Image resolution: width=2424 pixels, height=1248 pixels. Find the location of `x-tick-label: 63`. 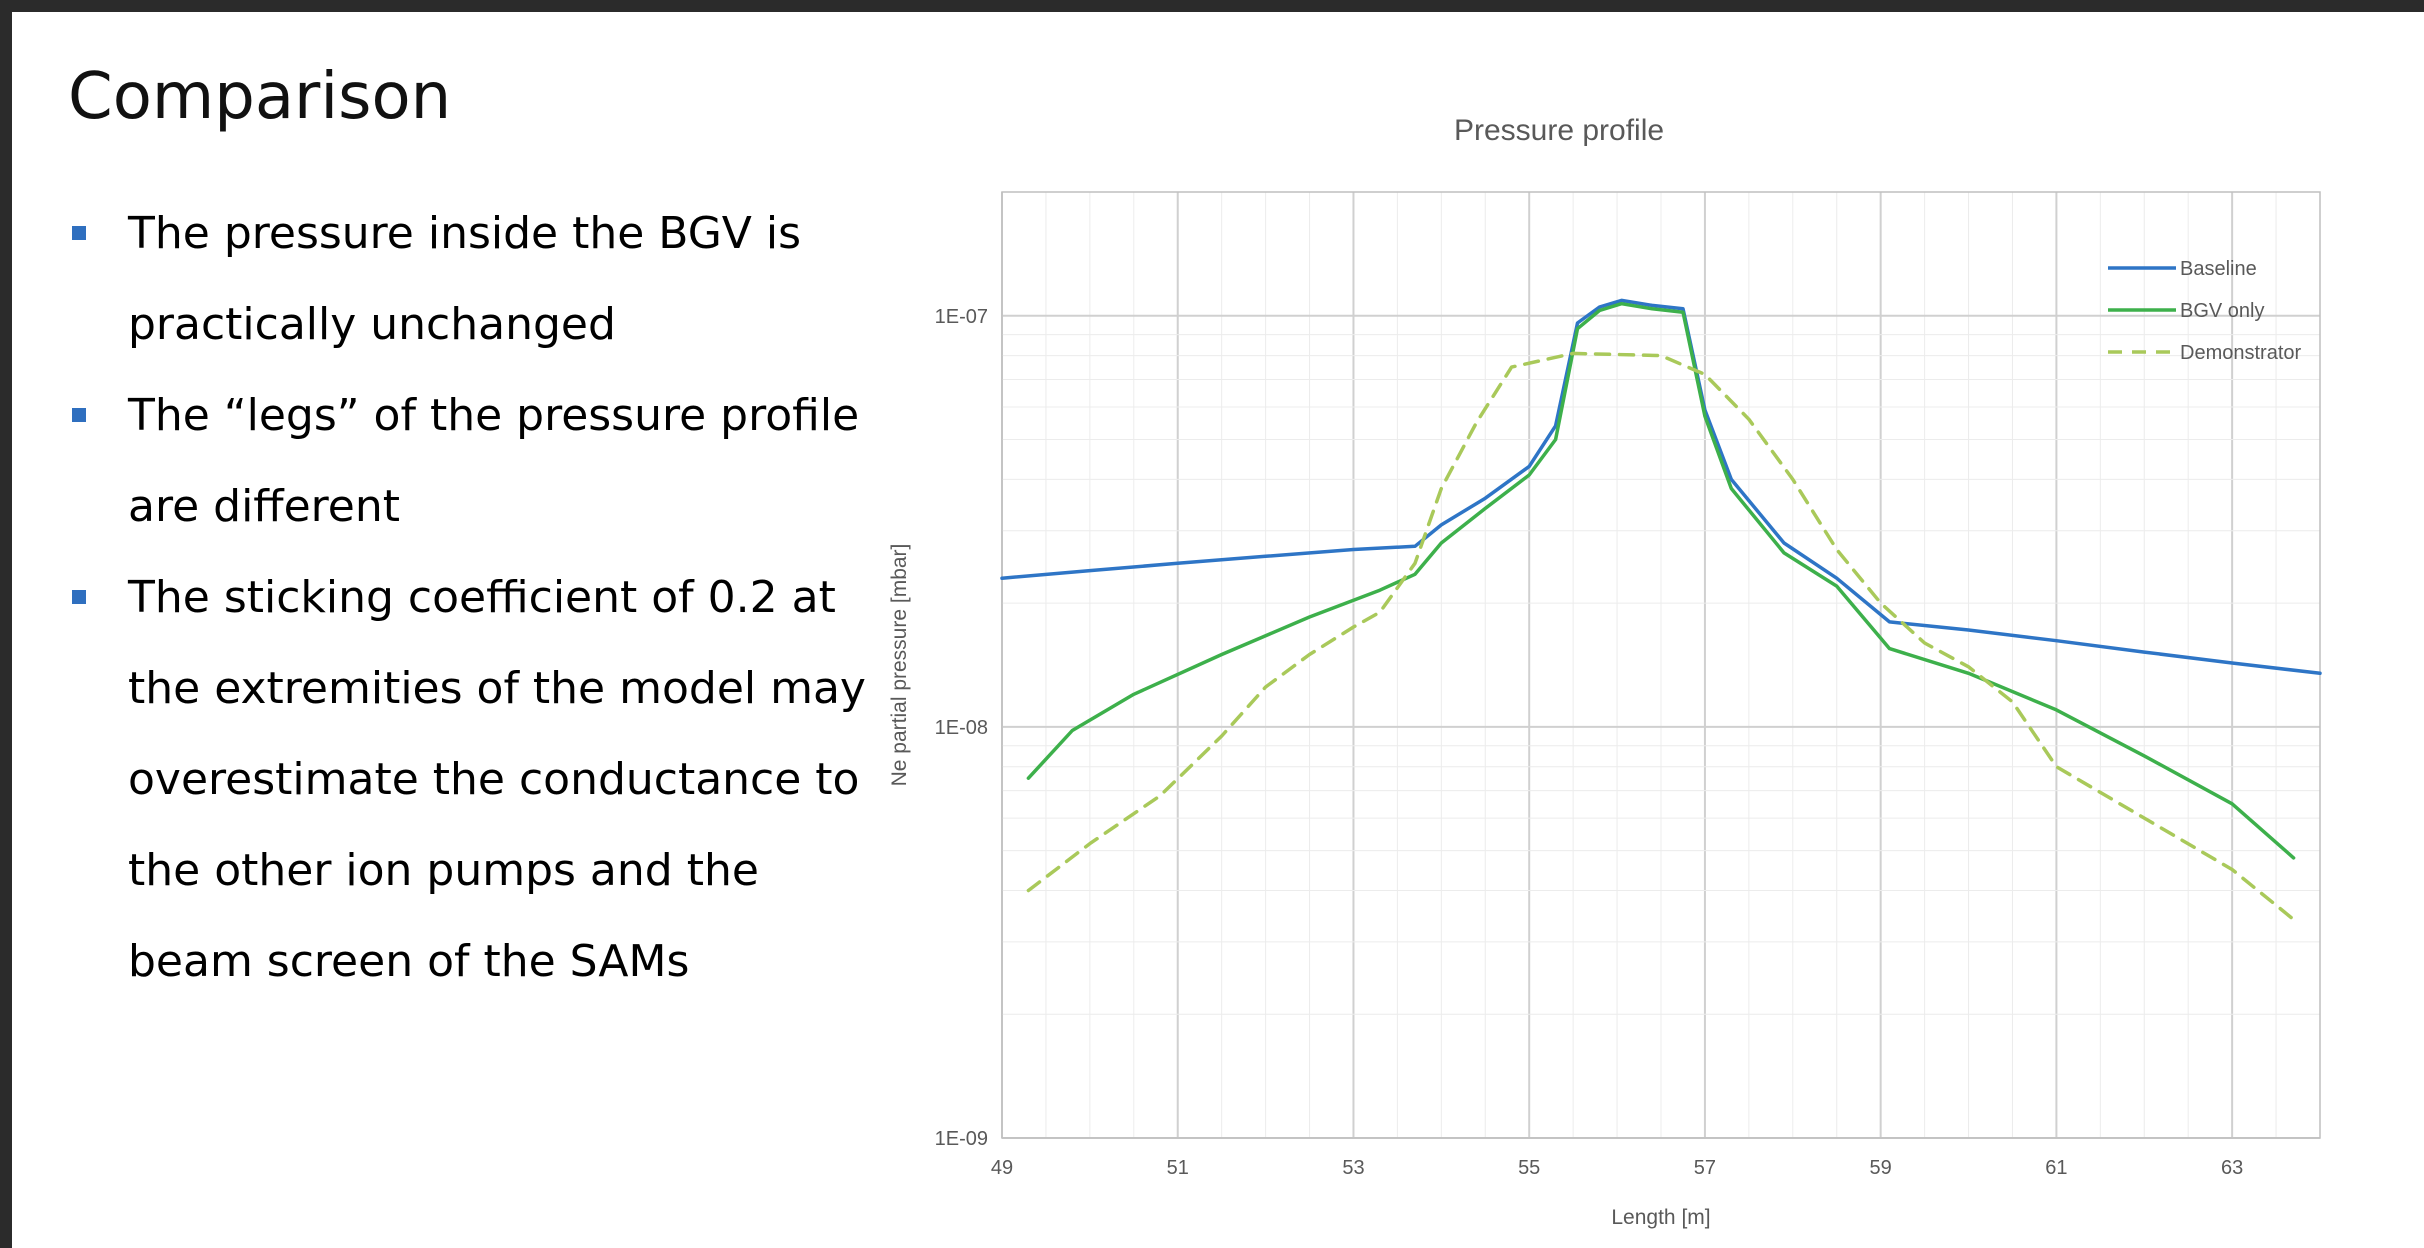

x-tick-label: 63 is located at coordinates (2232, 1168).